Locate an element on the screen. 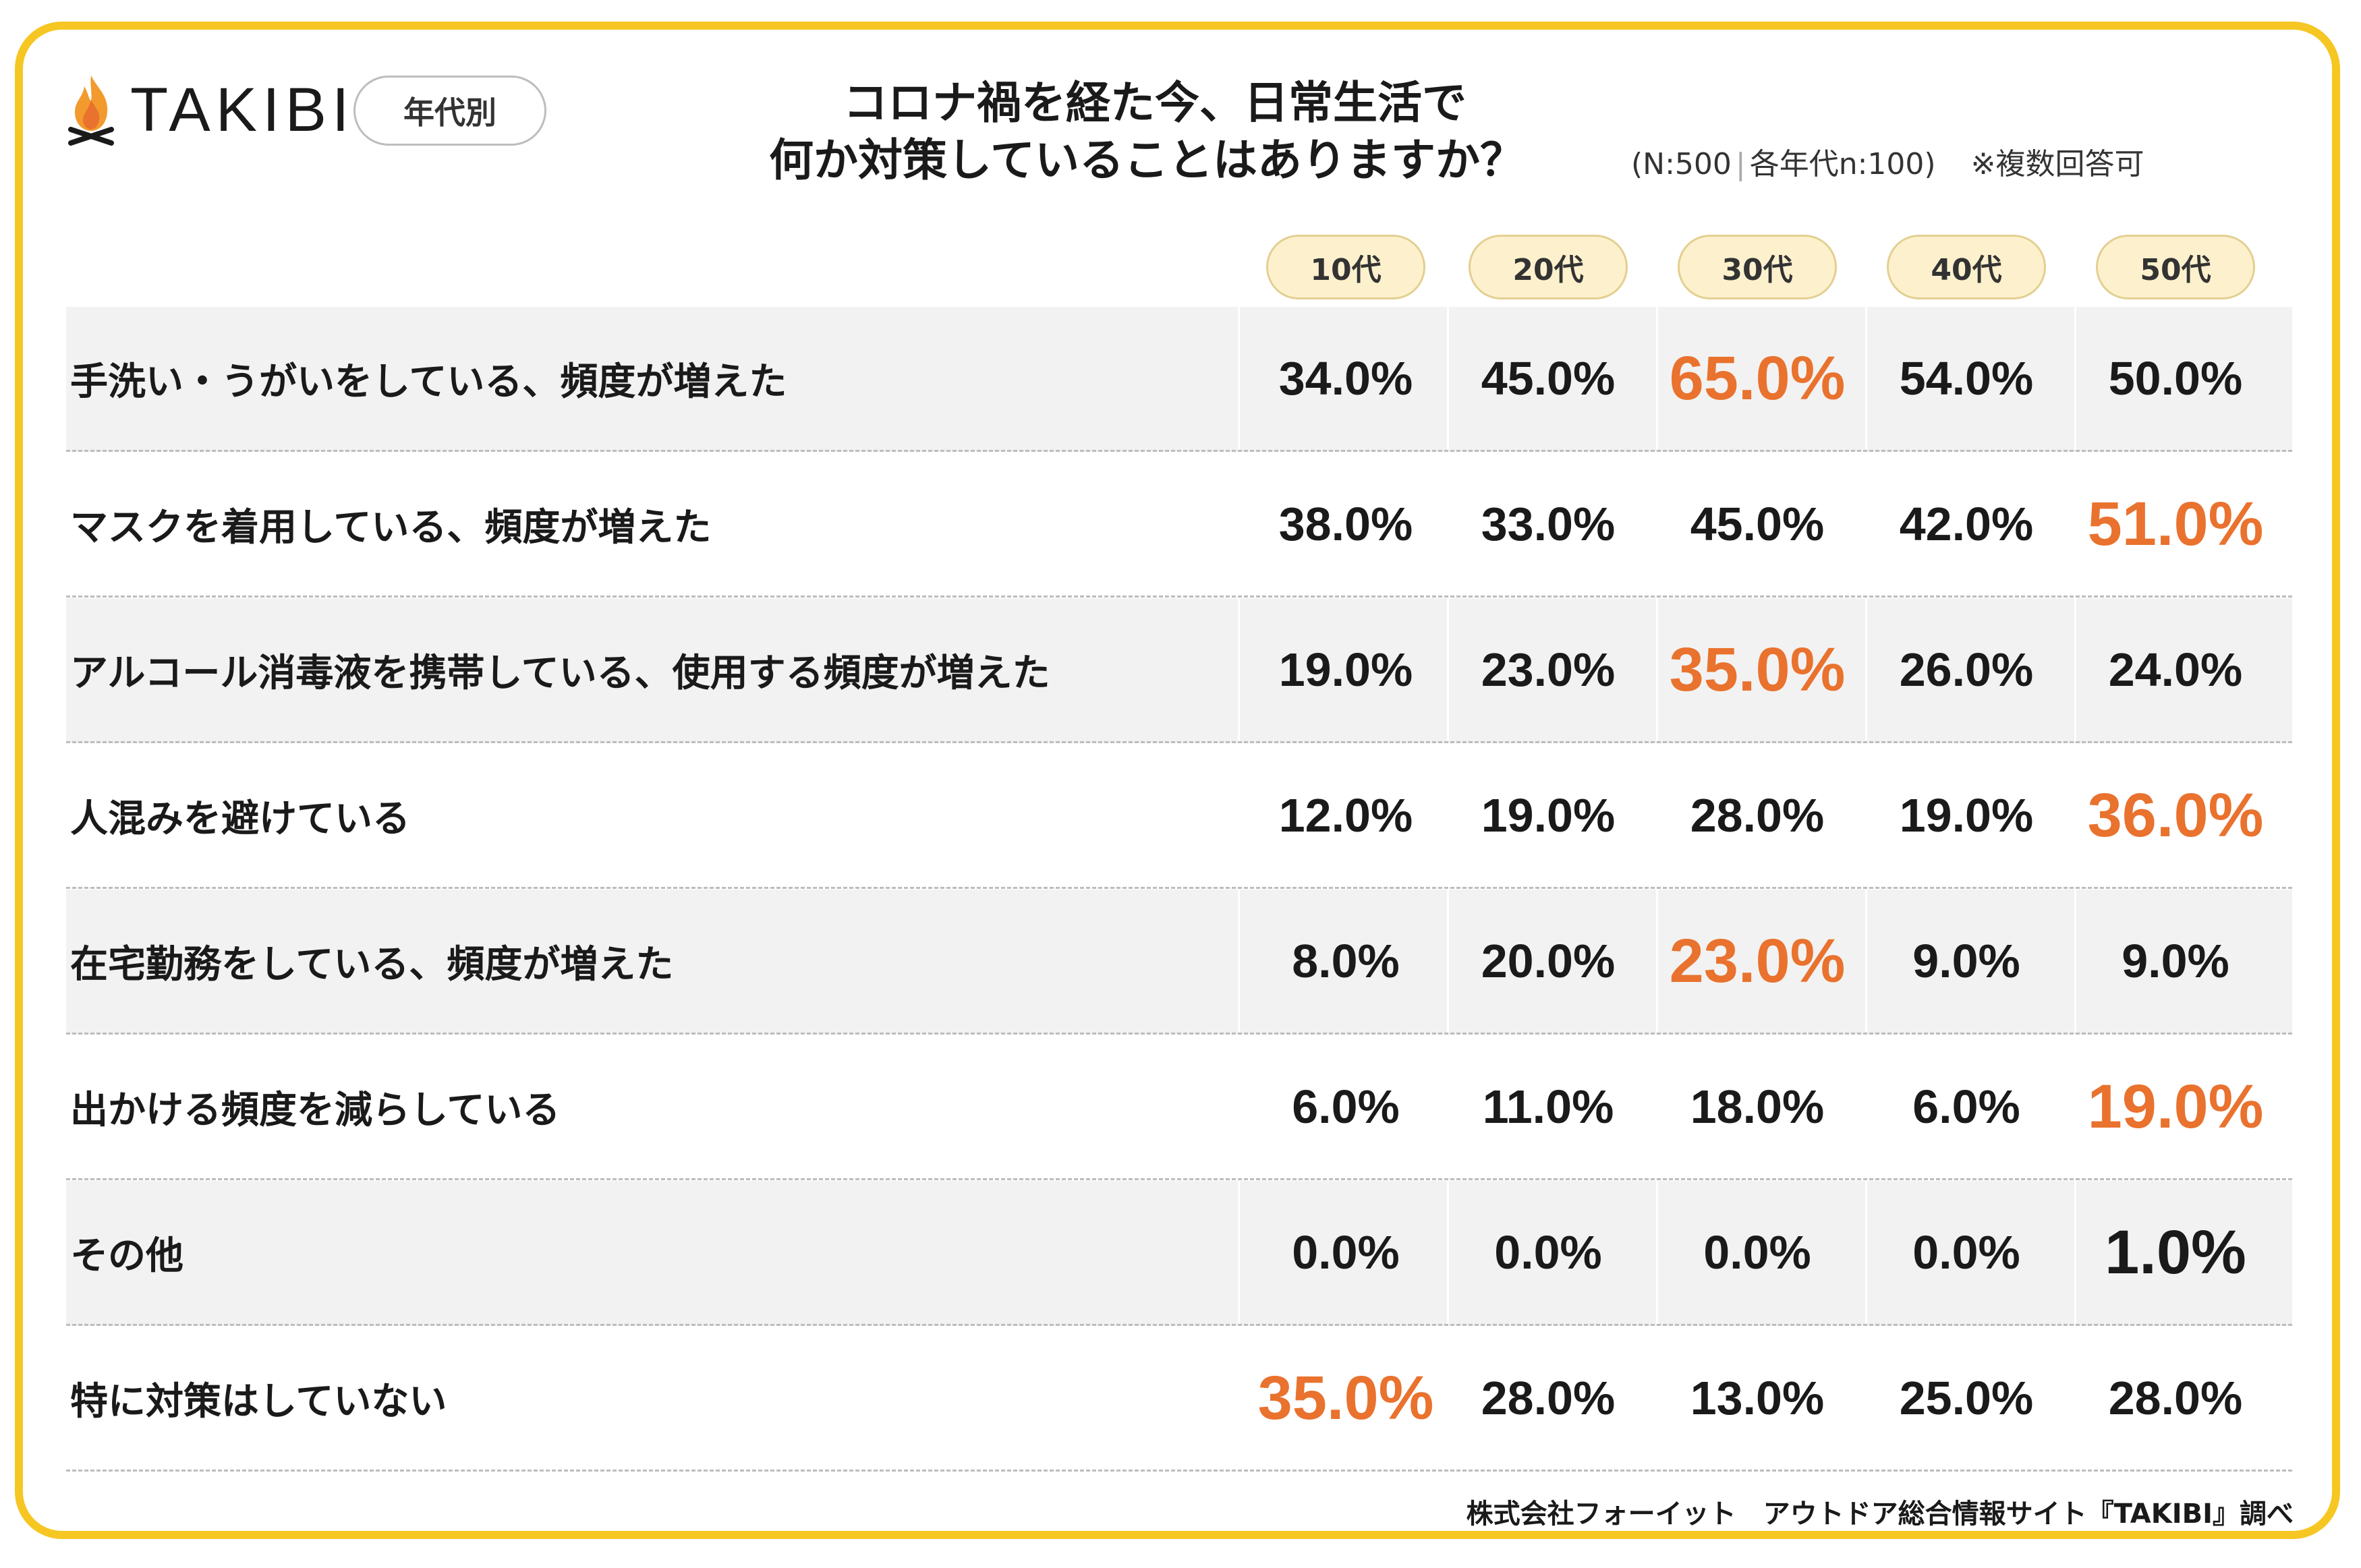 The height and width of the screenshot is (1568, 2361). row-label: その他 is located at coordinates (126, 1255).